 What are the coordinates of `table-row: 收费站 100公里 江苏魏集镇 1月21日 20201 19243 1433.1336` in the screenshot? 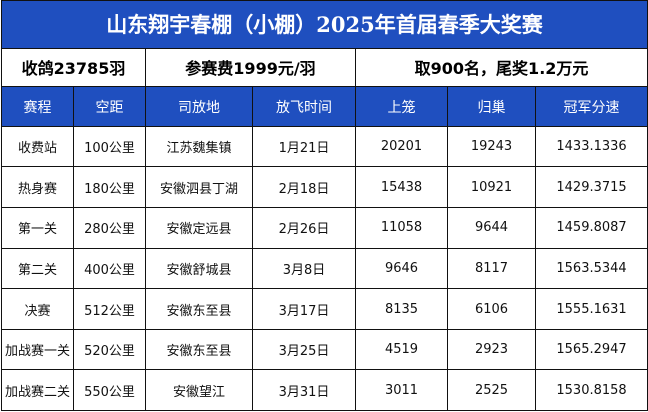 It's located at (324, 146).